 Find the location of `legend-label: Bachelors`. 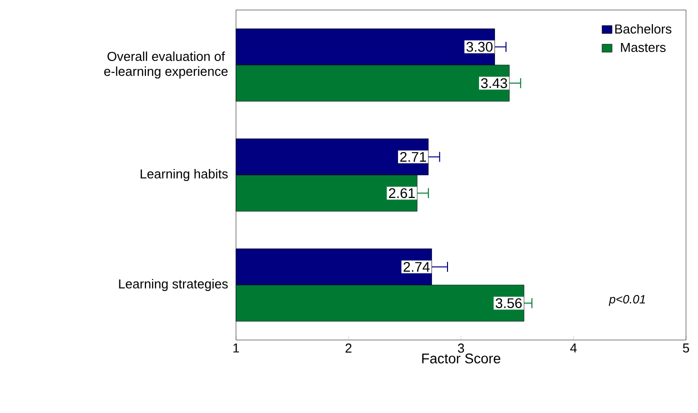

legend-label: Bachelors is located at coordinates (643, 29).